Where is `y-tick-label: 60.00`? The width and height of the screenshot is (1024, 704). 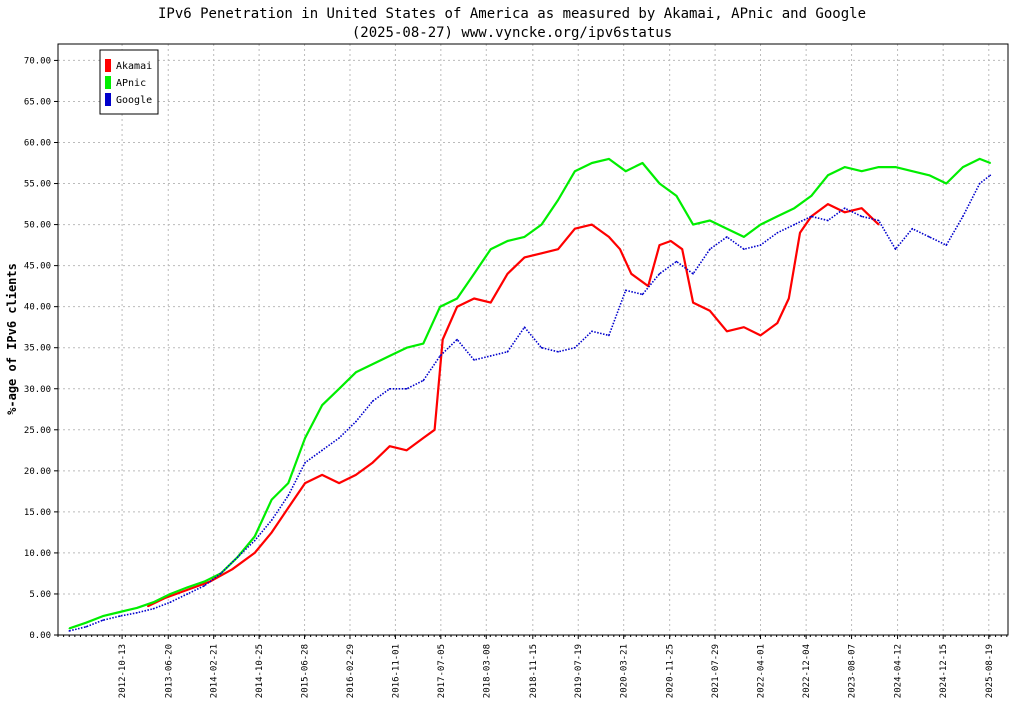
y-tick-label: 60.00 is located at coordinates (37, 144).